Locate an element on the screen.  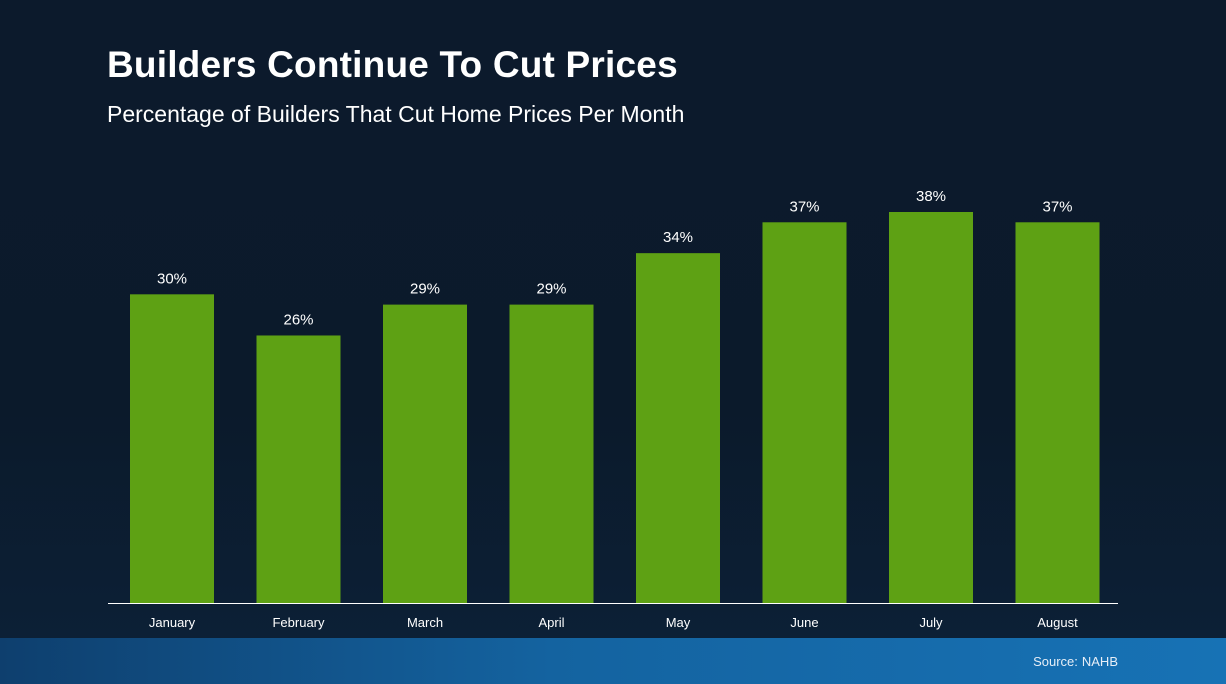
data-label-july: 38% is located at coordinates (931, 196).